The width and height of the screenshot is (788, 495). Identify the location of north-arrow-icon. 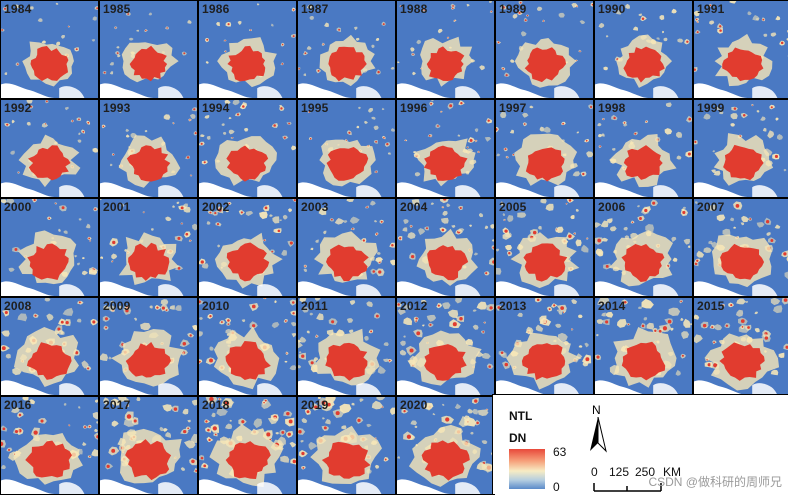
(598, 437).